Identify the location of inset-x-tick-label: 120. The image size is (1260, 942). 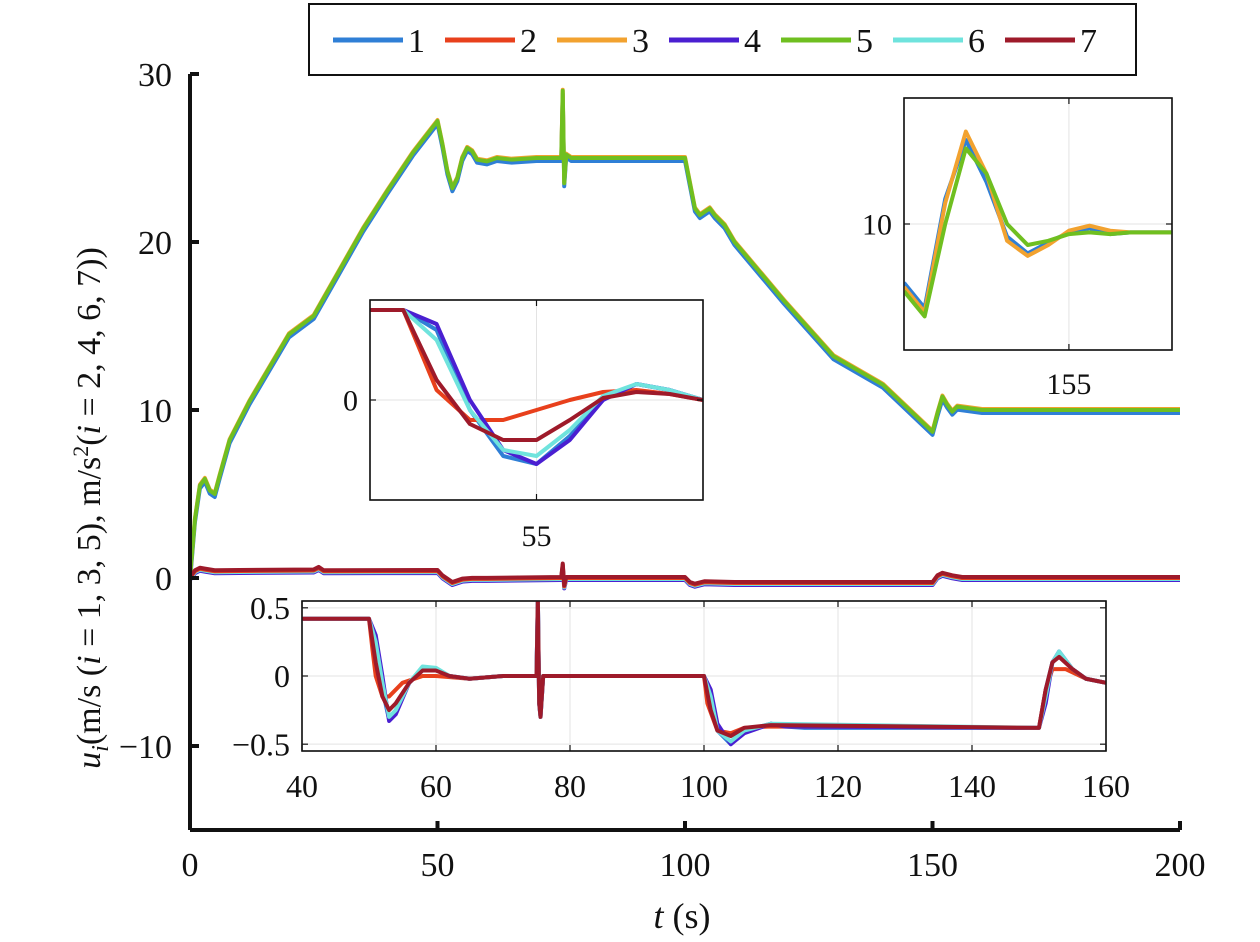
(838, 786).